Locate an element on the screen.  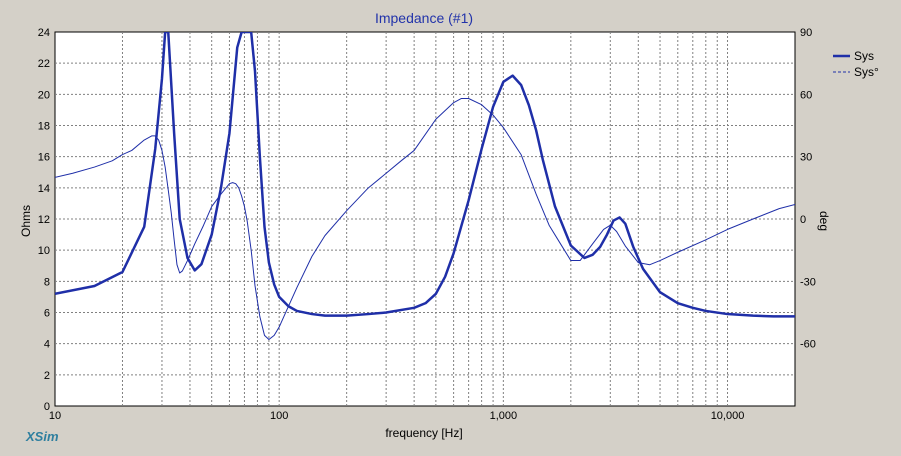
legend: Sys Sys° is located at coordinates (856, 64).